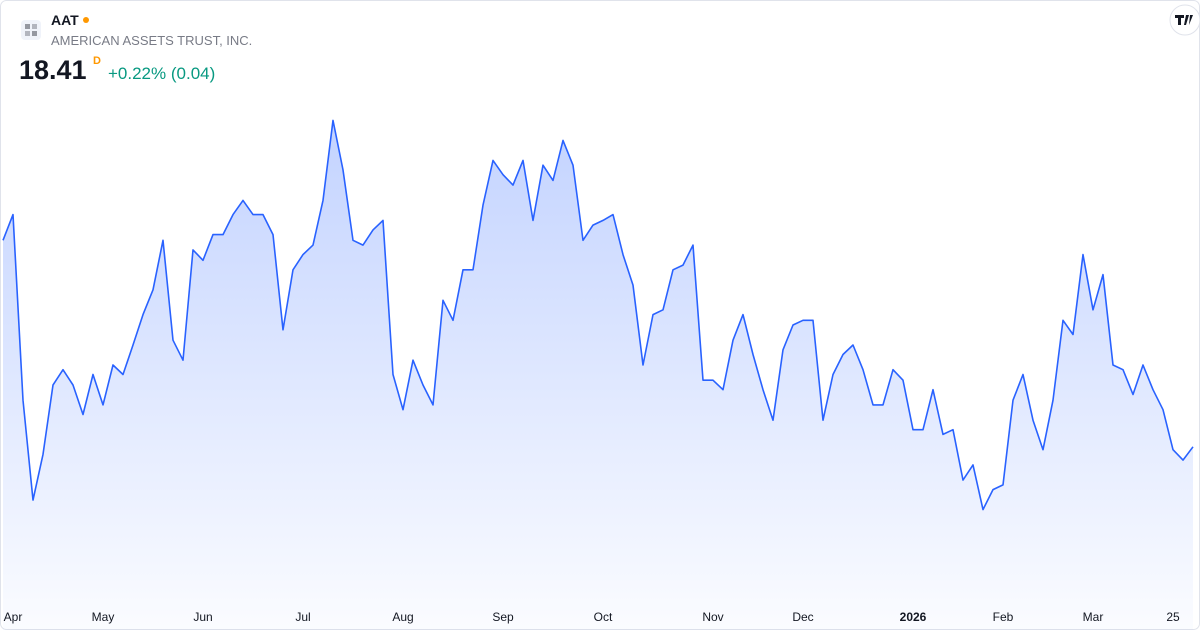  What do you see at coordinates (302, 617) in the screenshot?
I see `x-tick-label: Jul` at bounding box center [302, 617].